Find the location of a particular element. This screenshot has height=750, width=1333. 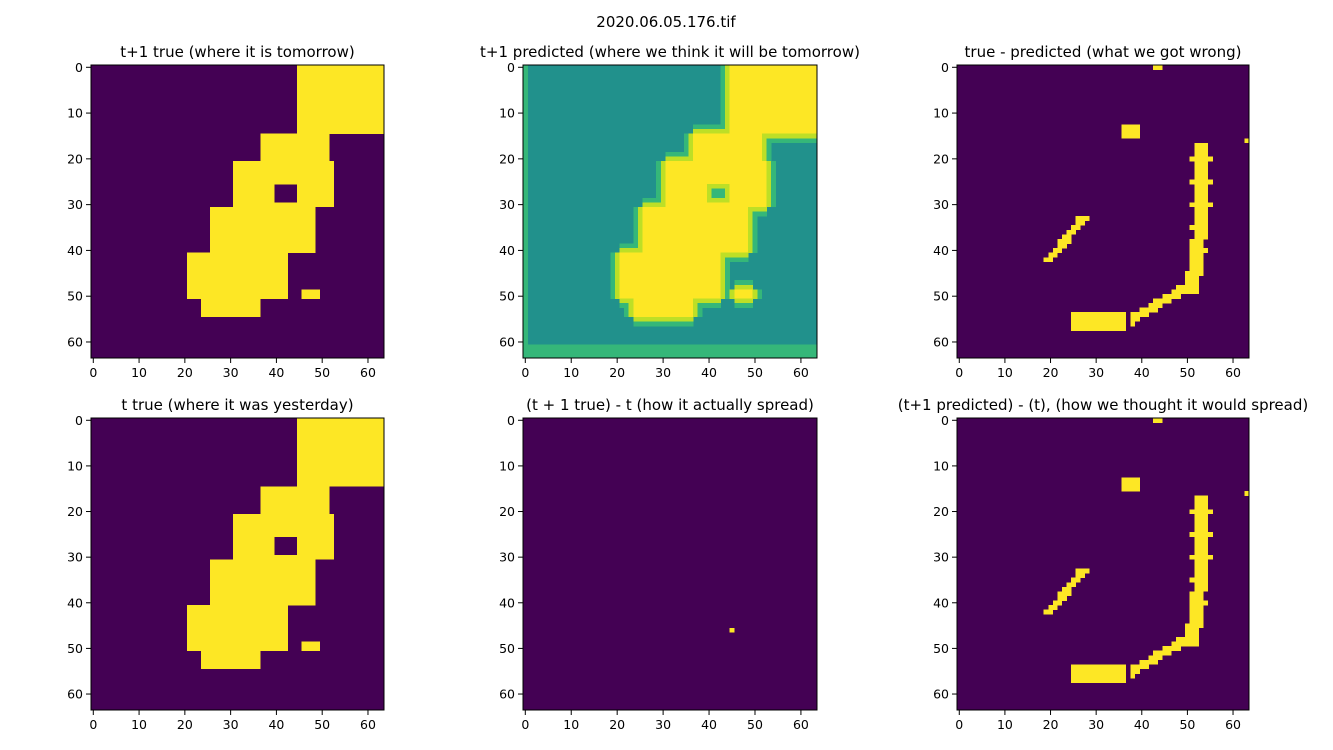

x-tick-label: 10 is located at coordinates (1005, 372).